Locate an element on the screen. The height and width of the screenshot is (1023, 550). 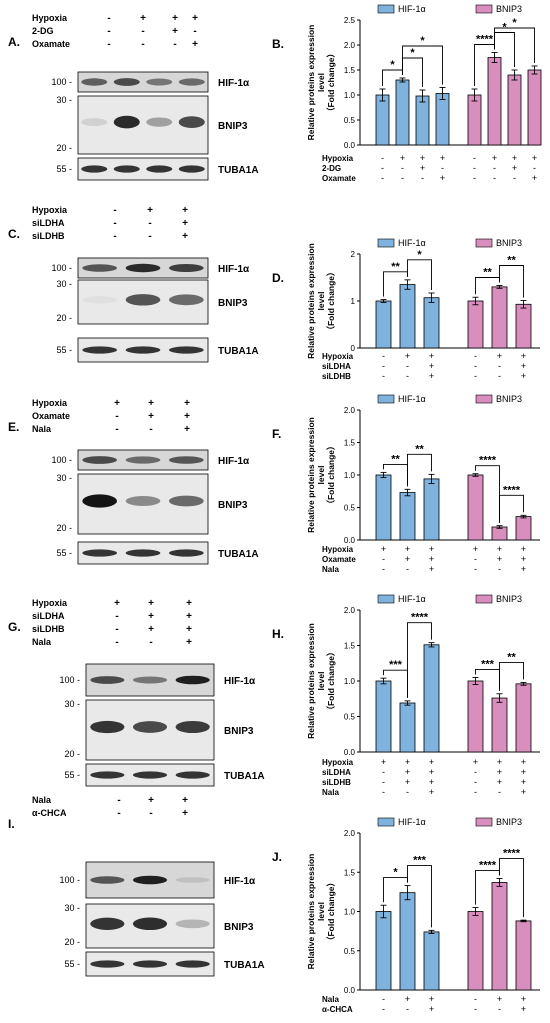
sig-label: **** is located at coordinates (488, 461).